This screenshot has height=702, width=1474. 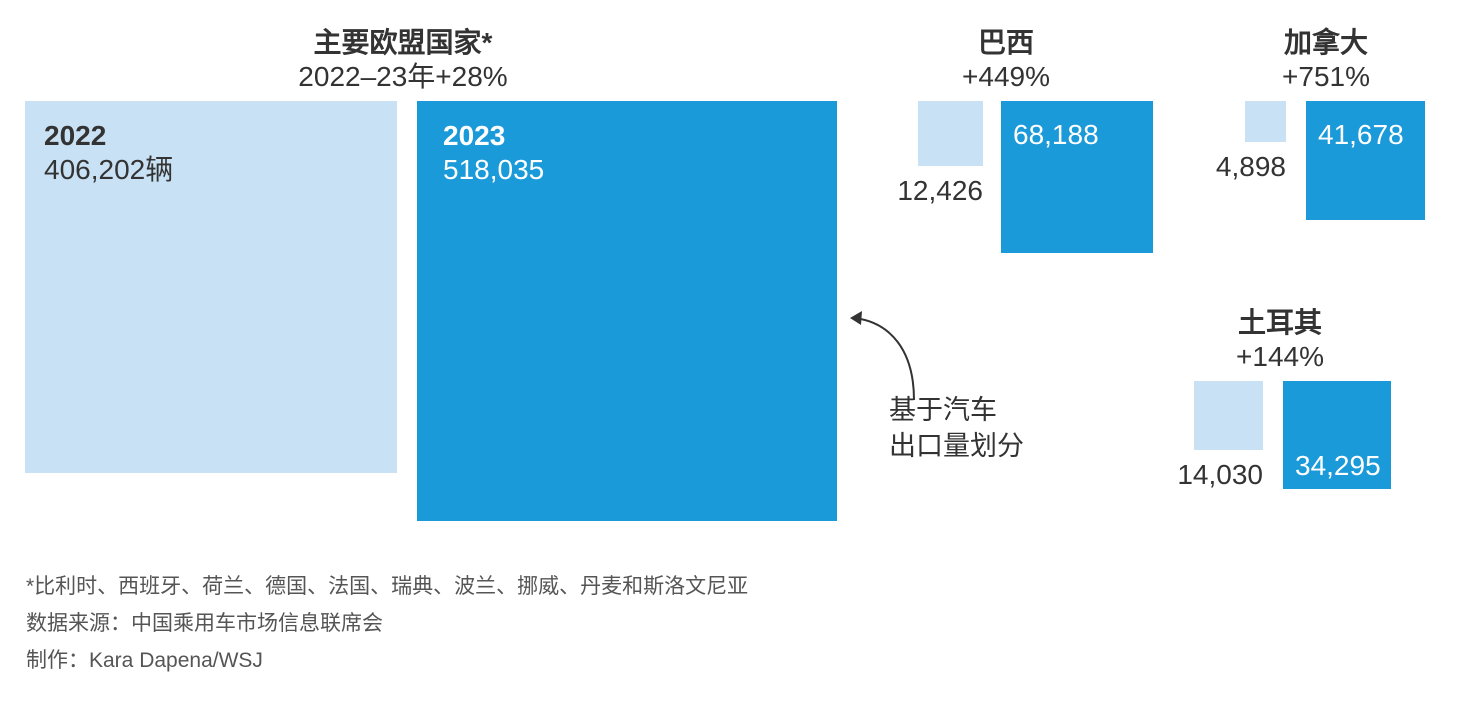 What do you see at coordinates (494, 169) in the screenshot?
I see `value-label-2023: 518,035` at bounding box center [494, 169].